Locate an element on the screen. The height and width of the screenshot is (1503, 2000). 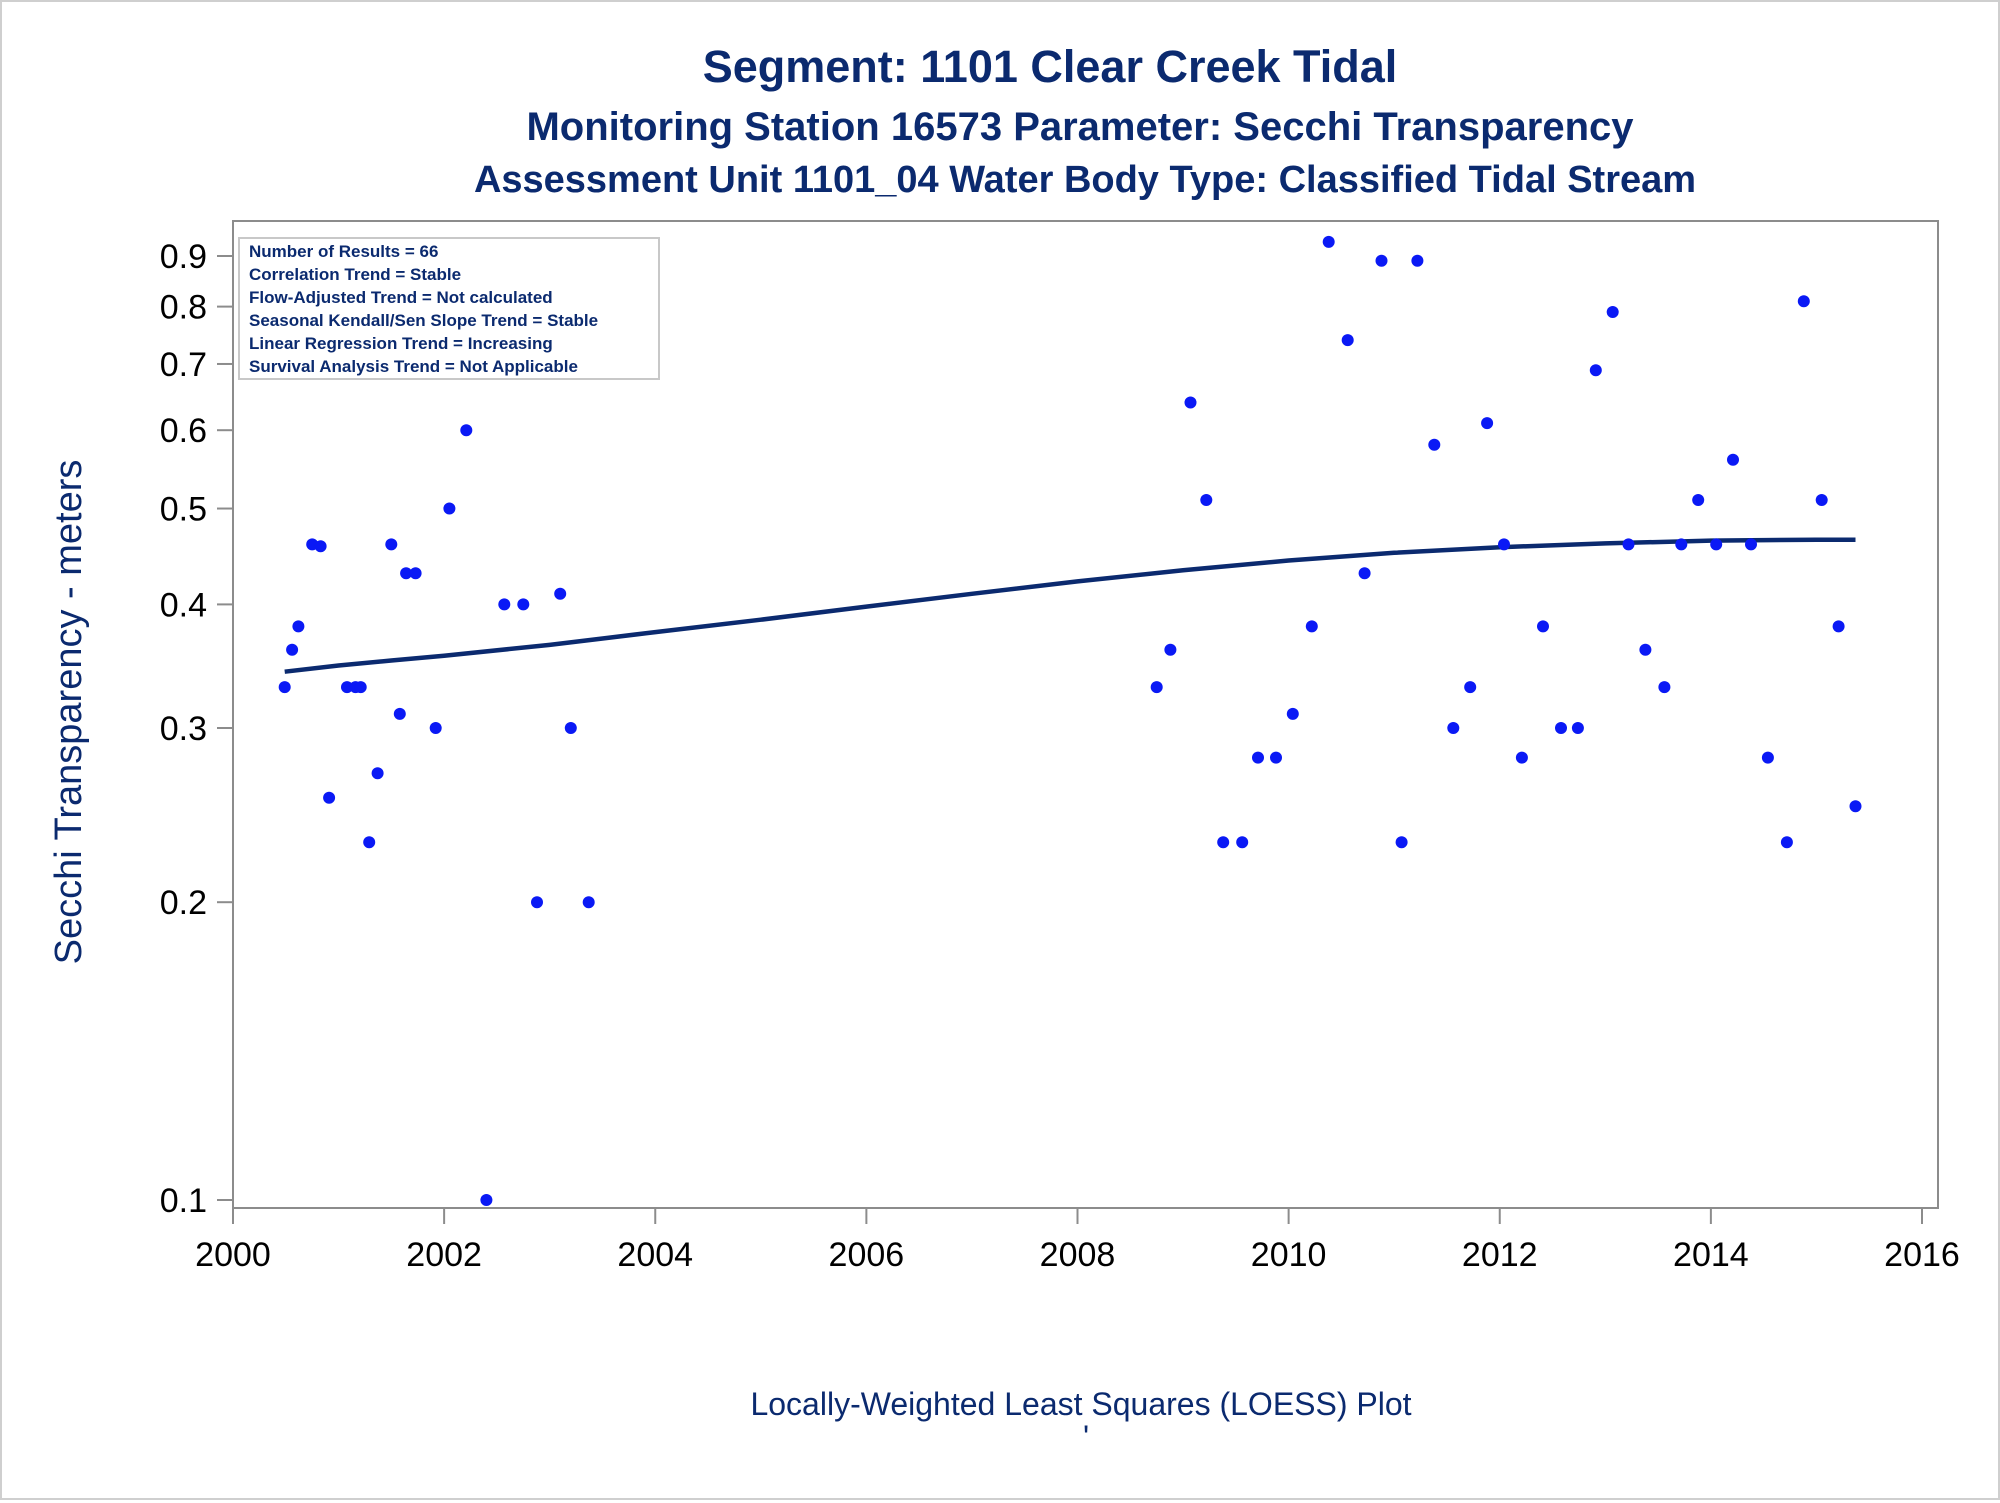
stats-correlation-trend: Correlation Trend = Stable is located at coordinates (355, 274).